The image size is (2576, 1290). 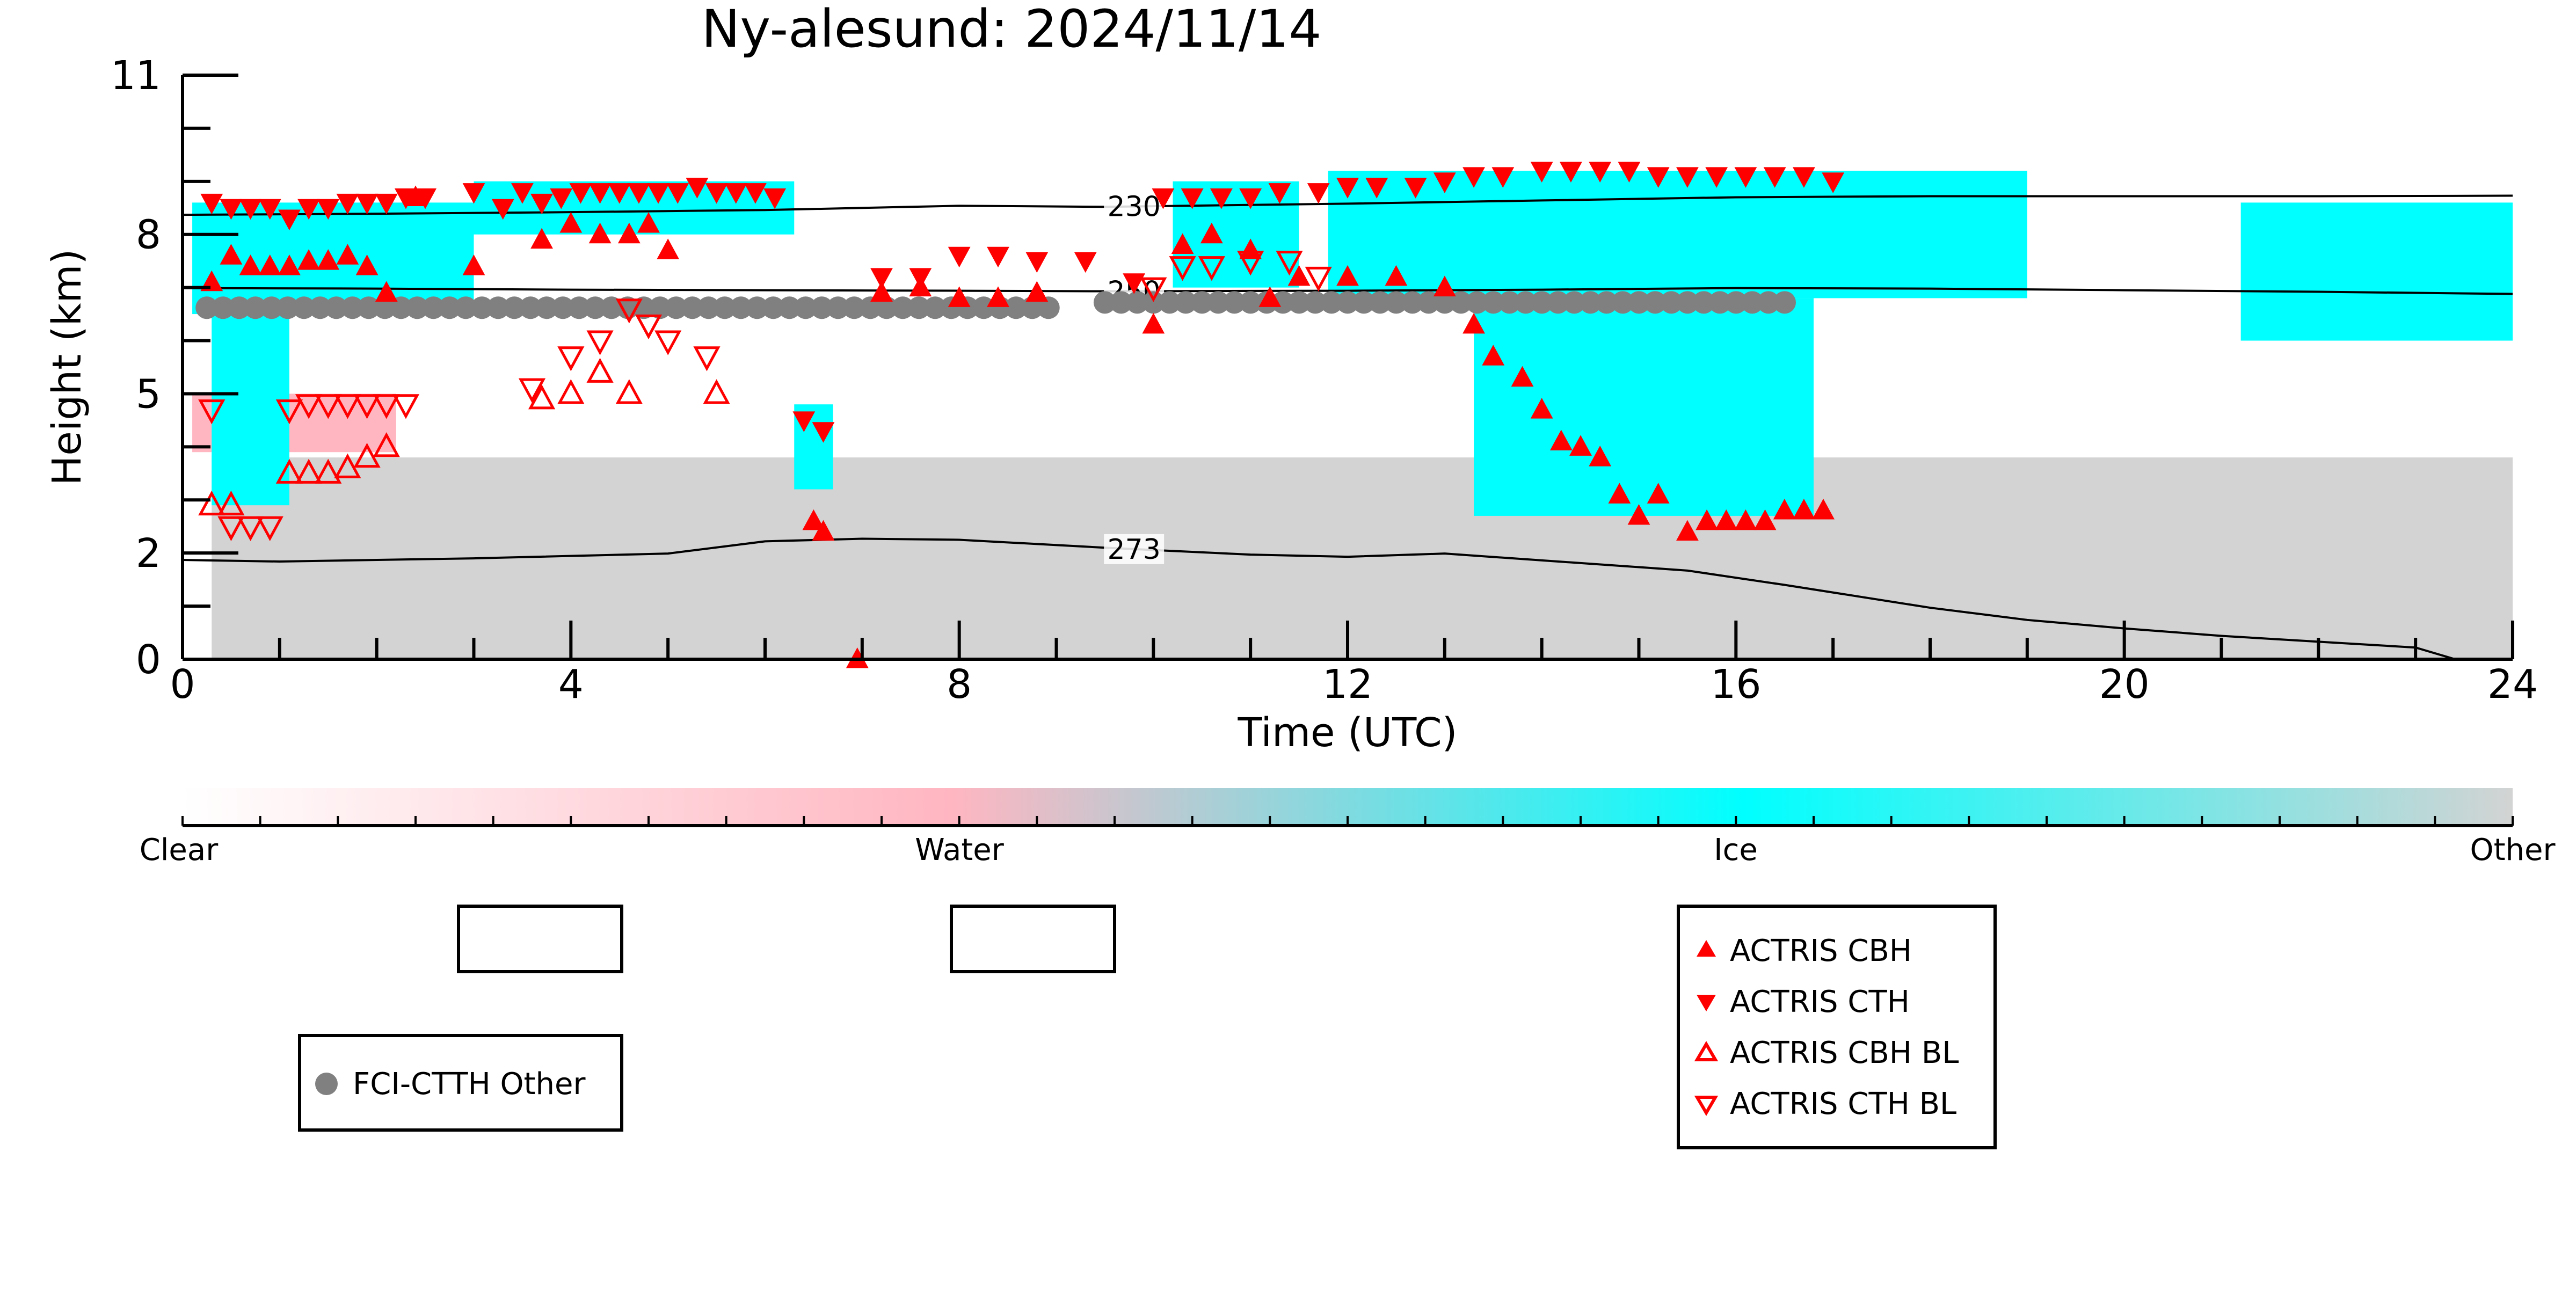 I want to click on isotherm-273-line, so click(x=1321, y=598).